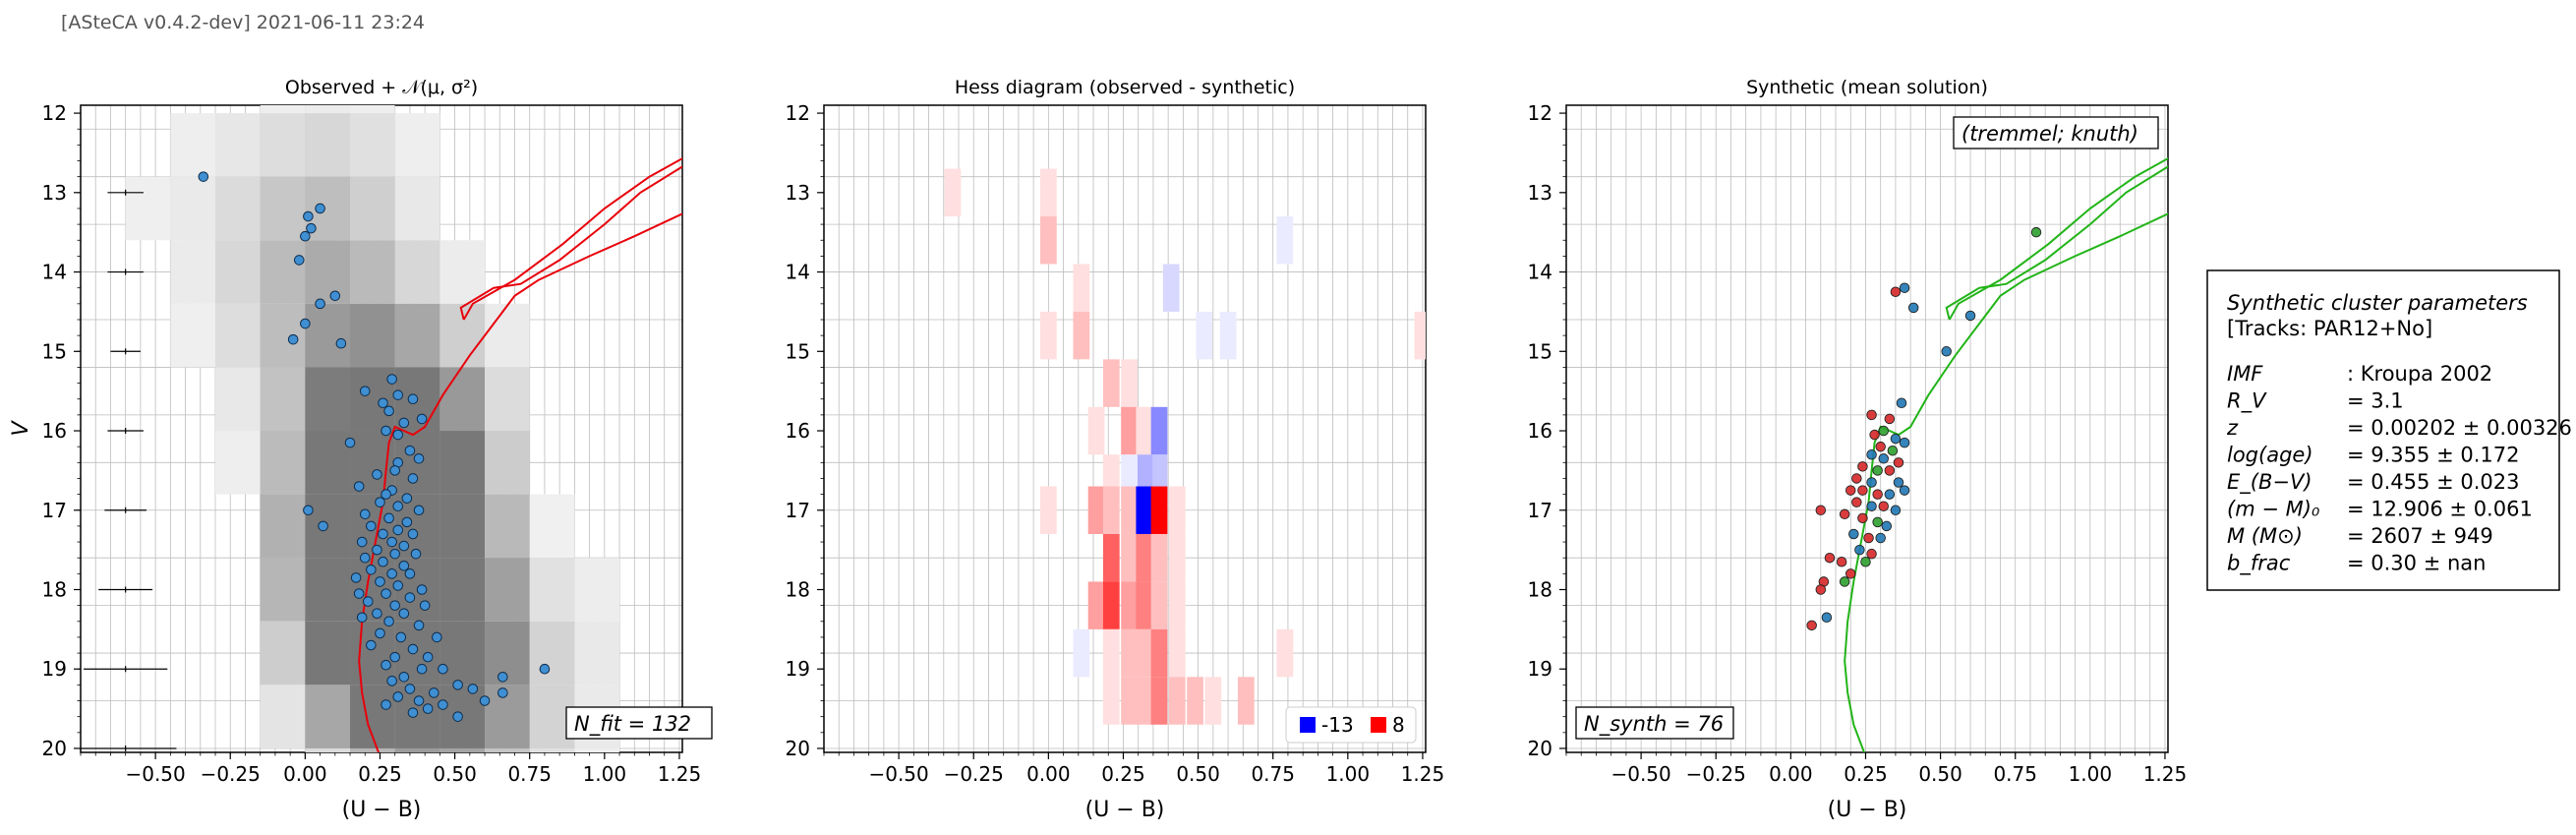  What do you see at coordinates (1940, 774) in the screenshot?
I see `x-tick-label: 0.50` at bounding box center [1940, 774].